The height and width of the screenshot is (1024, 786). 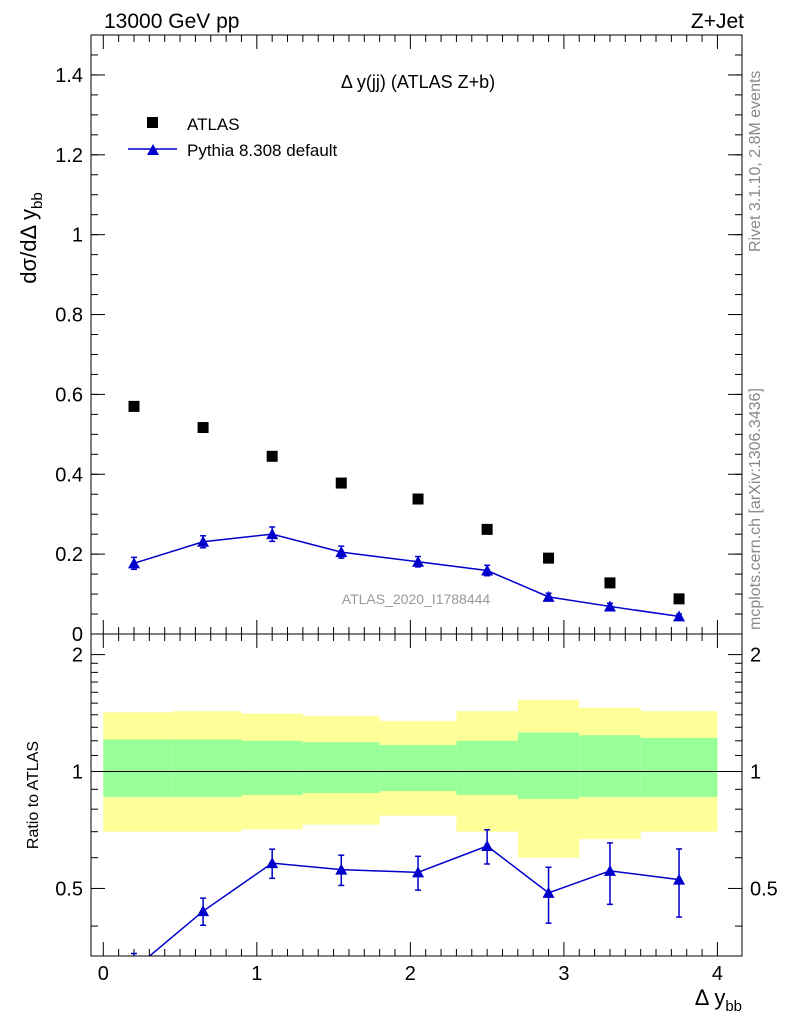 What do you see at coordinates (406, 502) in the screenshot?
I see `atlas-data-series` at bounding box center [406, 502].